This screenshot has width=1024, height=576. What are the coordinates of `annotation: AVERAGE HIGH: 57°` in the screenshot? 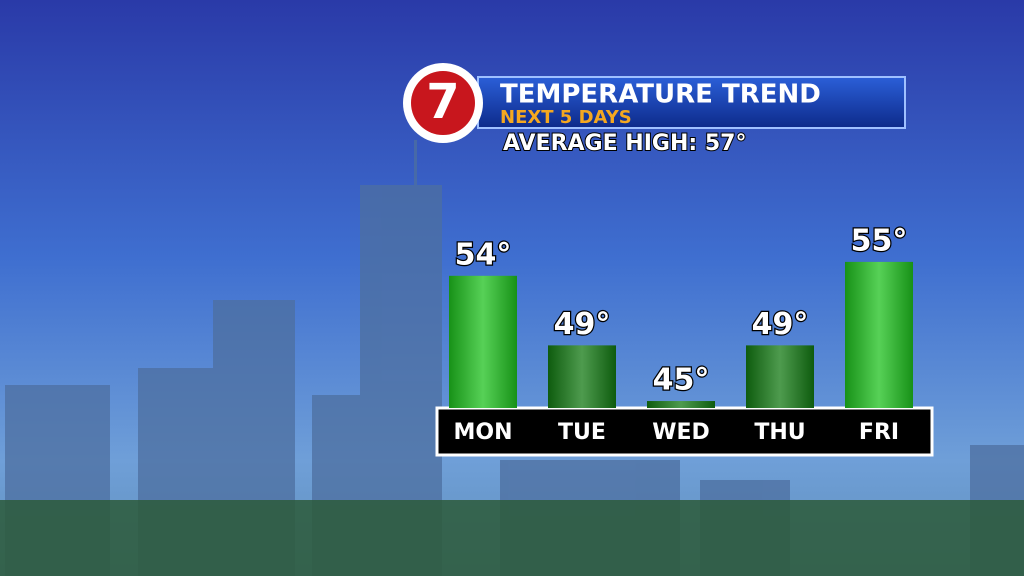 It's located at (624, 143).